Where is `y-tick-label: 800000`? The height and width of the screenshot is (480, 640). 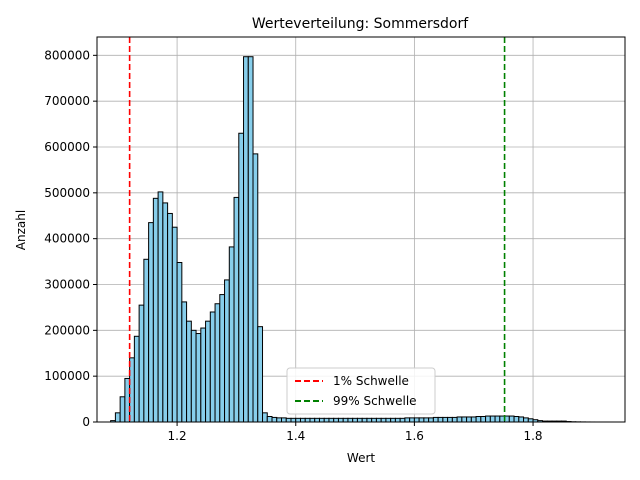 y-tick-label: 800000 is located at coordinates (67, 55).